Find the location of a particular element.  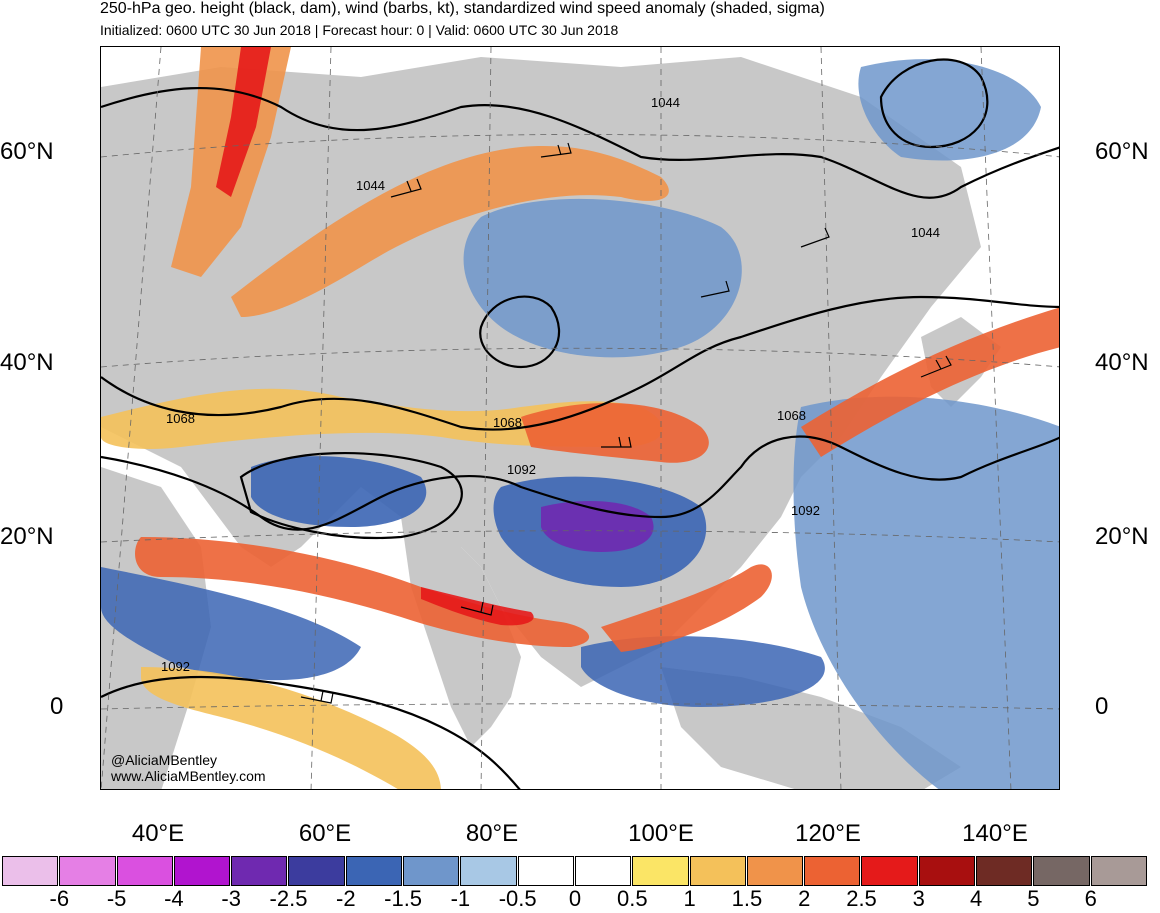

anomaly-blue-west-pacific is located at coordinates (926, 592).